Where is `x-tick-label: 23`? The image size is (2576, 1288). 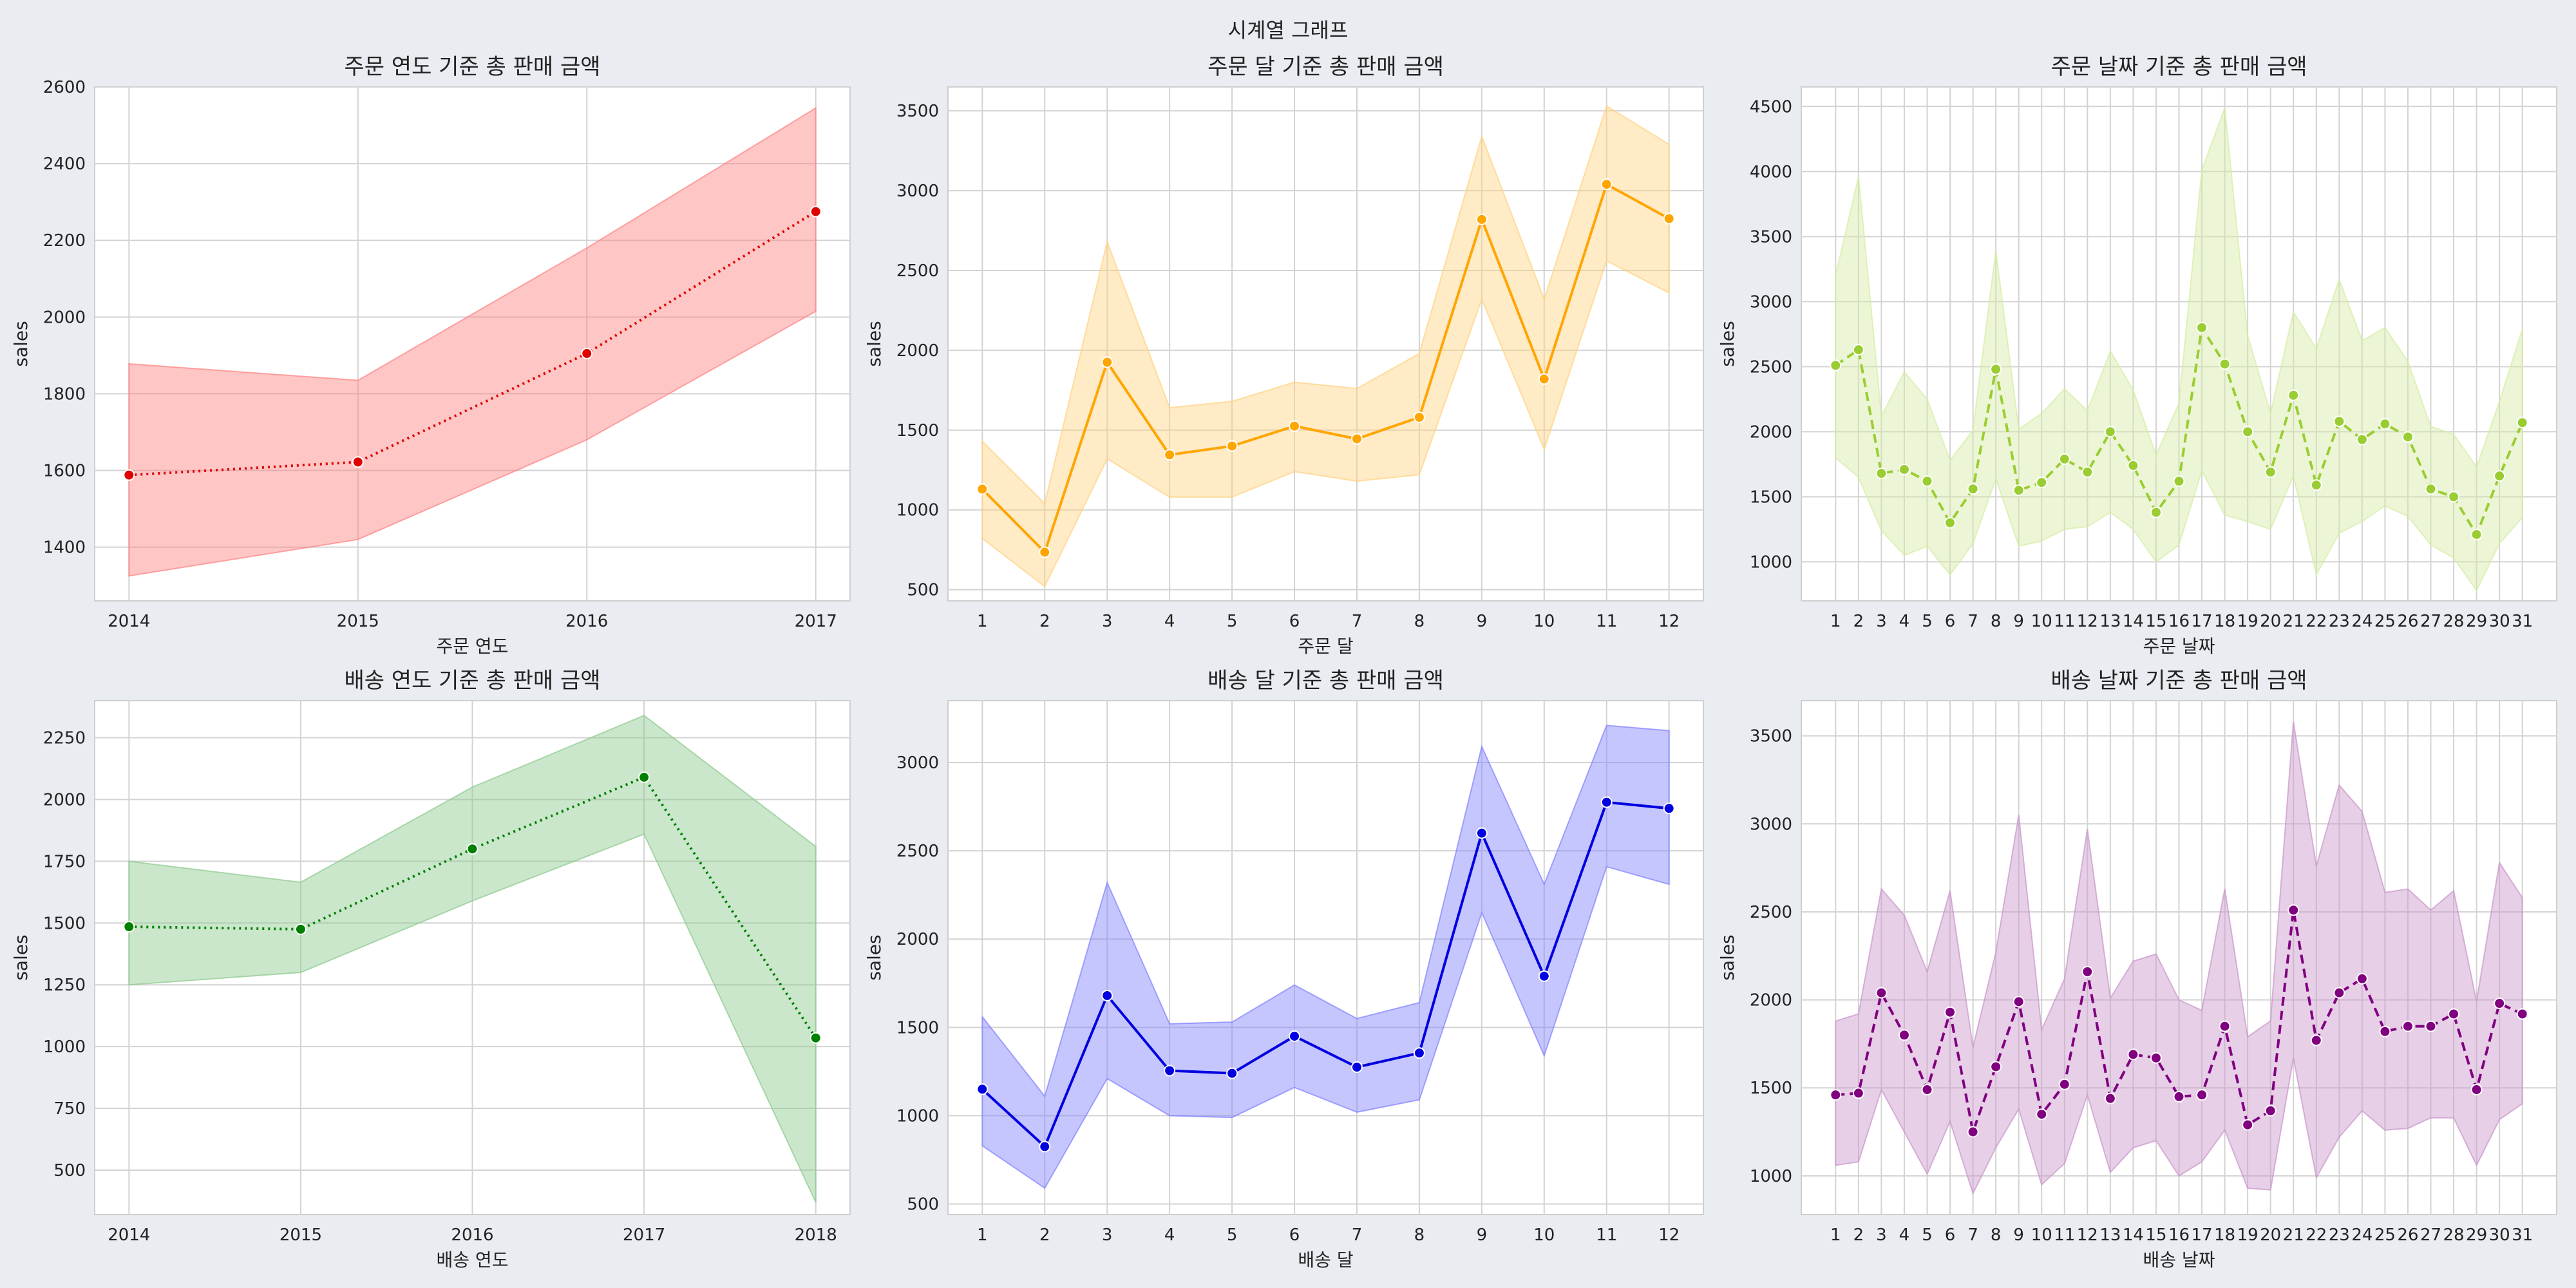
x-tick-label: 23 is located at coordinates (2339, 621).